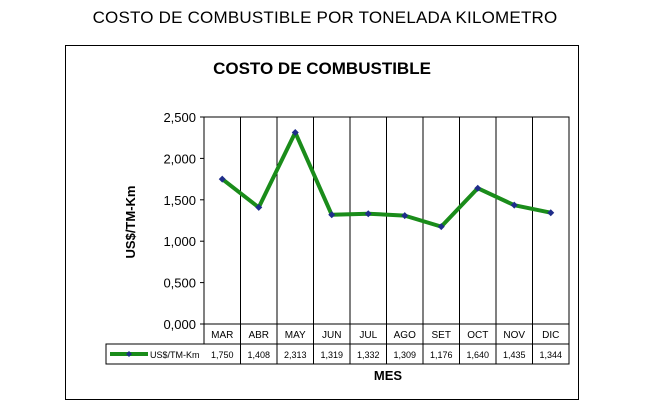  What do you see at coordinates (179, 324) in the screenshot?
I see `y-tick-label: 0,000` at bounding box center [179, 324].